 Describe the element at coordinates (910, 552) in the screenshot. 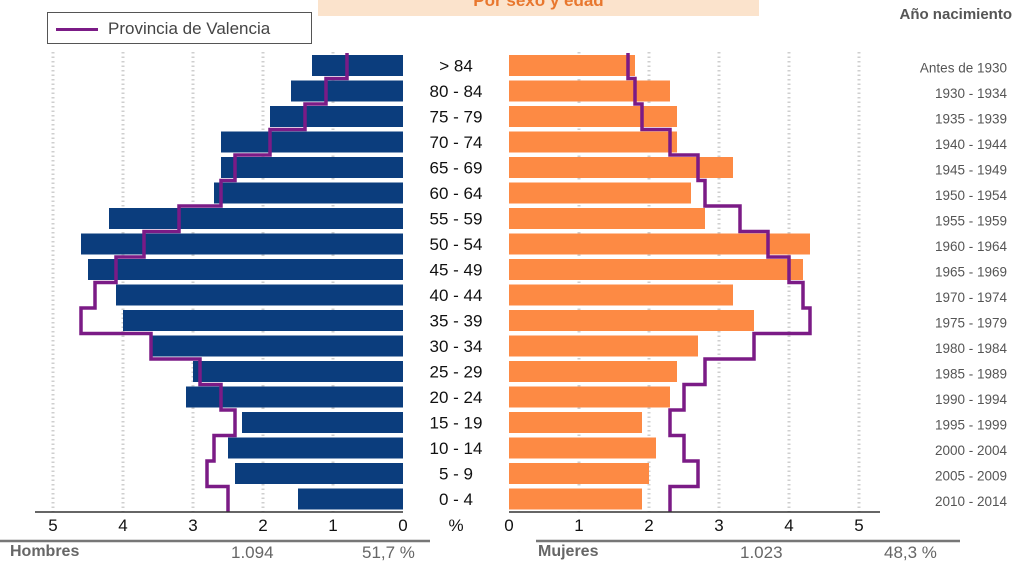

I see `footer-female-pct: 48,3 %` at that location.